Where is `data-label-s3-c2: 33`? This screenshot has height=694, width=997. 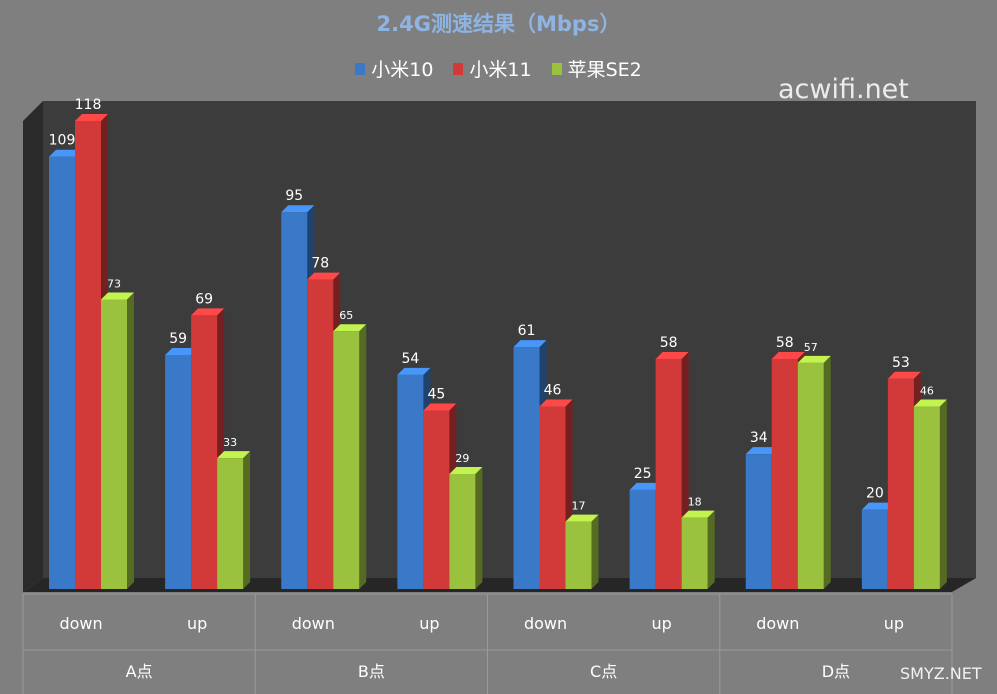 data-label-s3-c2: 33 is located at coordinates (230, 442).